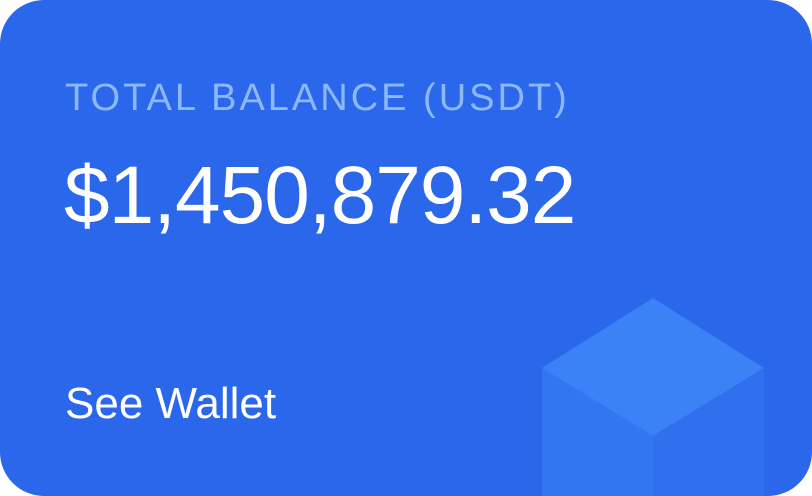 The width and height of the screenshot is (812, 496). What do you see at coordinates (317, 98) in the screenshot?
I see `balance-label: TOTAL BALANCE (USDT)` at bounding box center [317, 98].